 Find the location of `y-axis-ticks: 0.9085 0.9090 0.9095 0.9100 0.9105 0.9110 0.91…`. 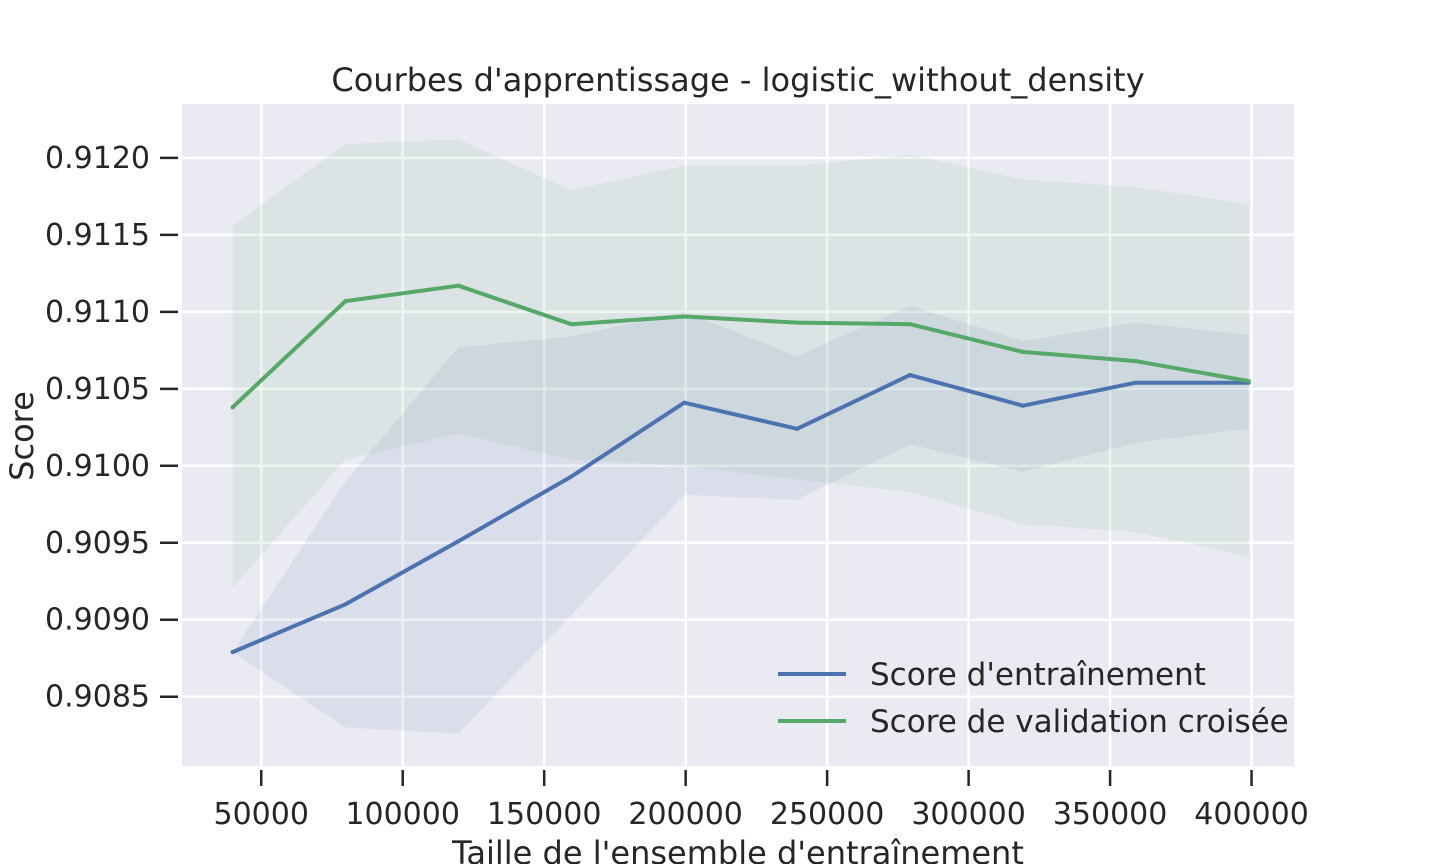

y-axis-ticks: 0.9085 0.9090 0.9095 0.9100 0.9105 0.9110 0.91… is located at coordinates (111, 428).